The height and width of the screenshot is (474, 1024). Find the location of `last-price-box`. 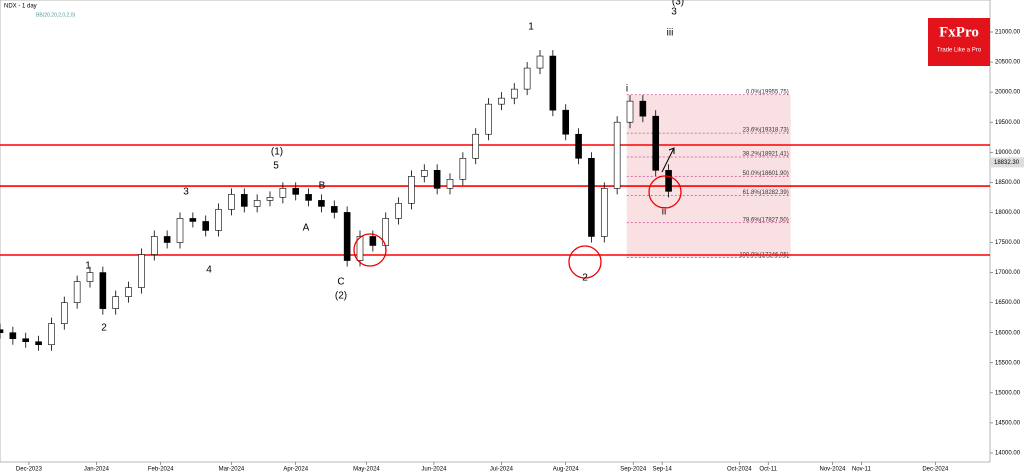

last-price-box is located at coordinates (1007, 162).